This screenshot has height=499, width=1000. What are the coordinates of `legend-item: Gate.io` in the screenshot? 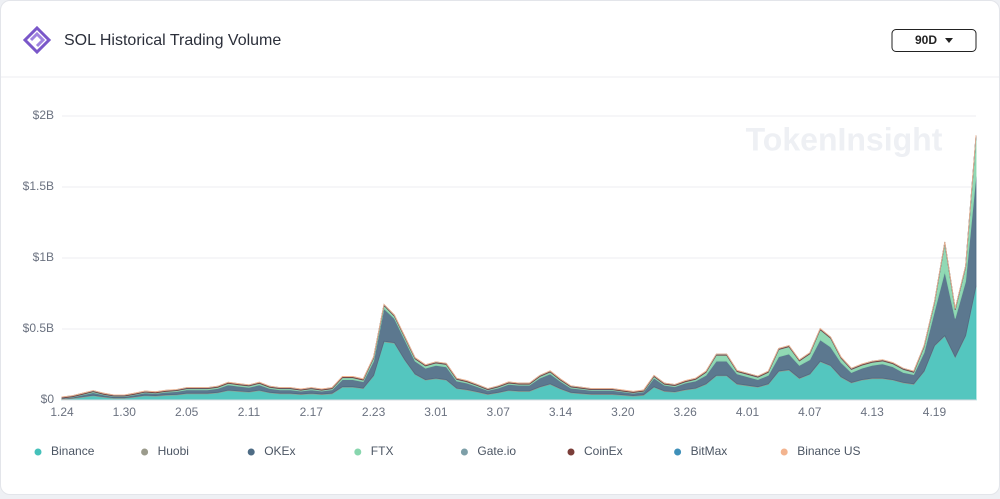 It's located at (488, 451).